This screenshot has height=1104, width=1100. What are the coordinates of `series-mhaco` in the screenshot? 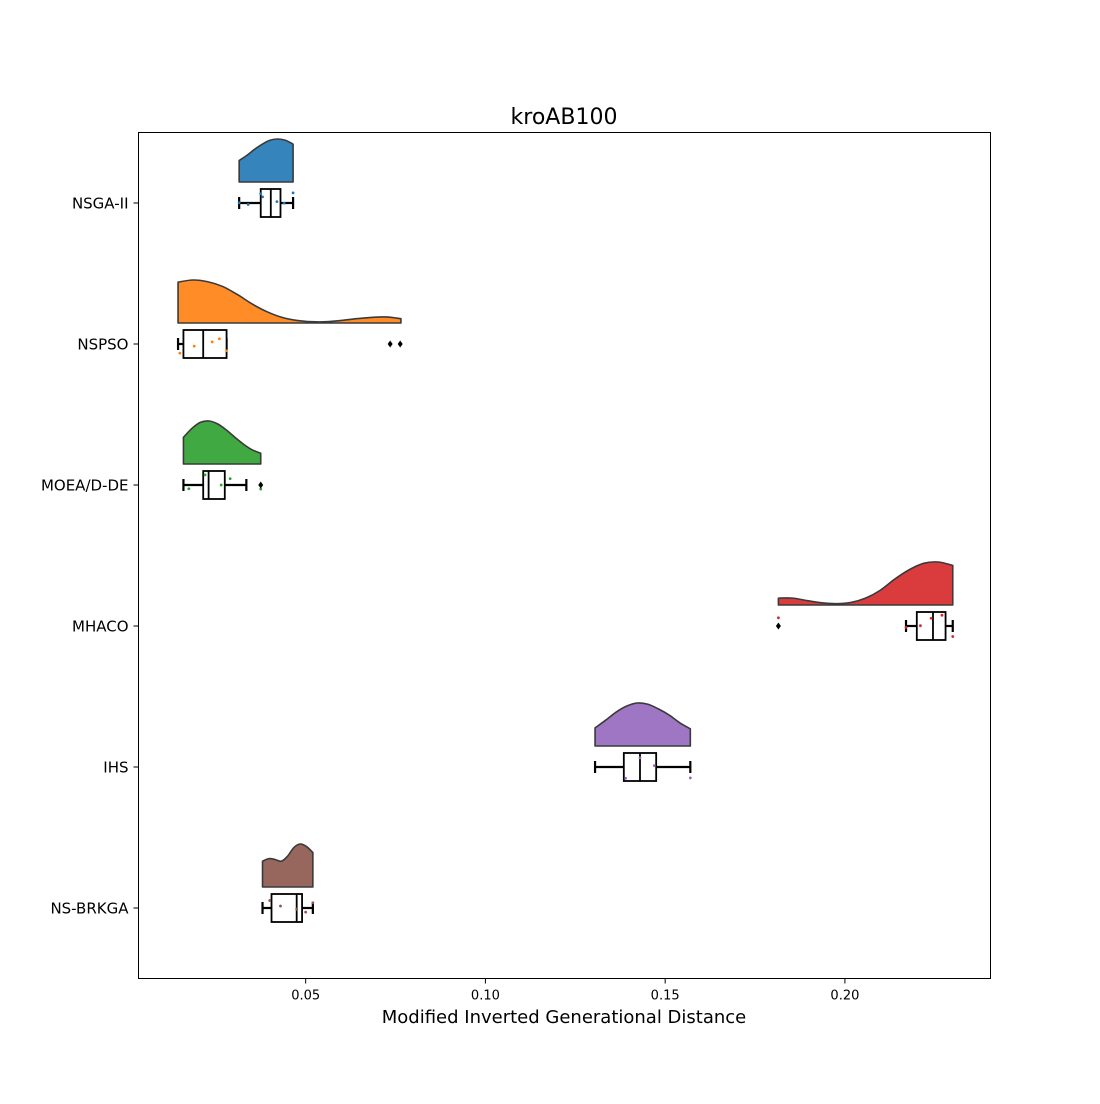 It's located at (865, 601).